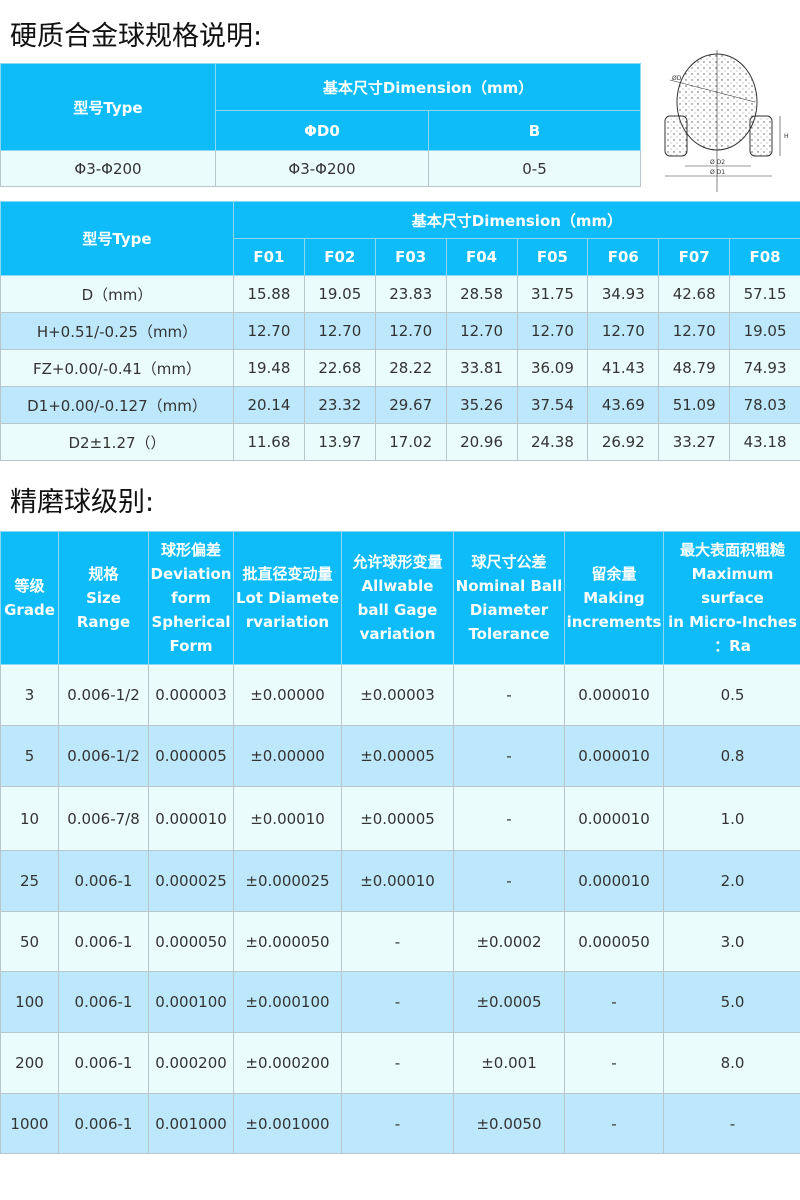  I want to click on header-line: in Micro-Inches, so click(732, 622).